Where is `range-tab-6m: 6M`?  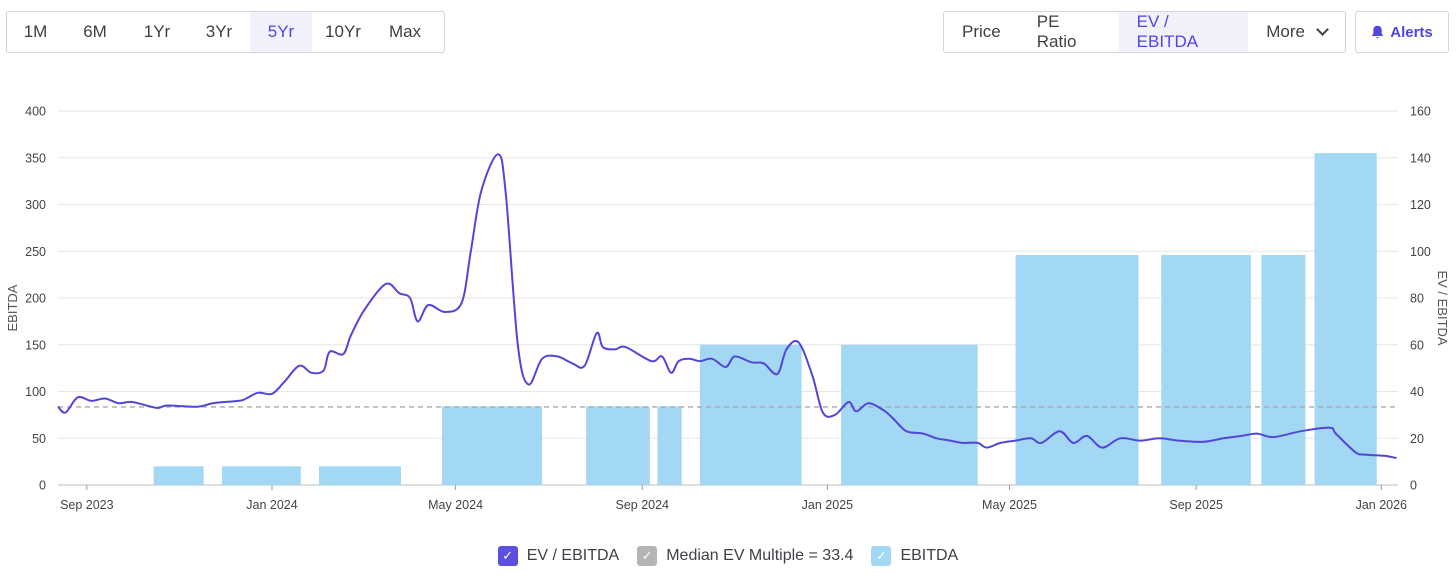 range-tab-6m: 6M is located at coordinates (95, 31).